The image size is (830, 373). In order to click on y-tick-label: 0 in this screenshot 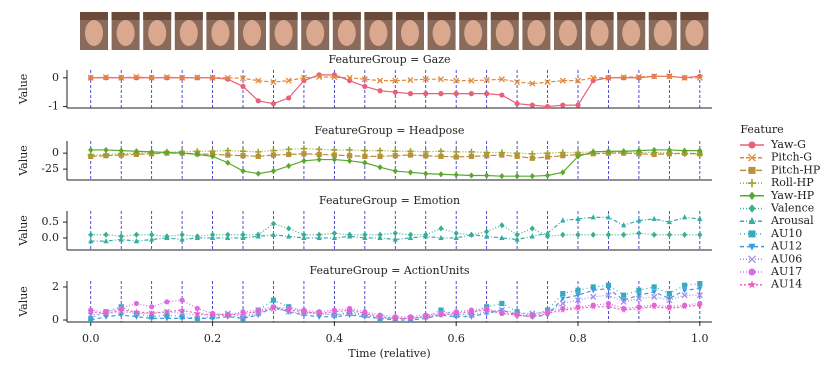, I will do `click(55, 319)`.